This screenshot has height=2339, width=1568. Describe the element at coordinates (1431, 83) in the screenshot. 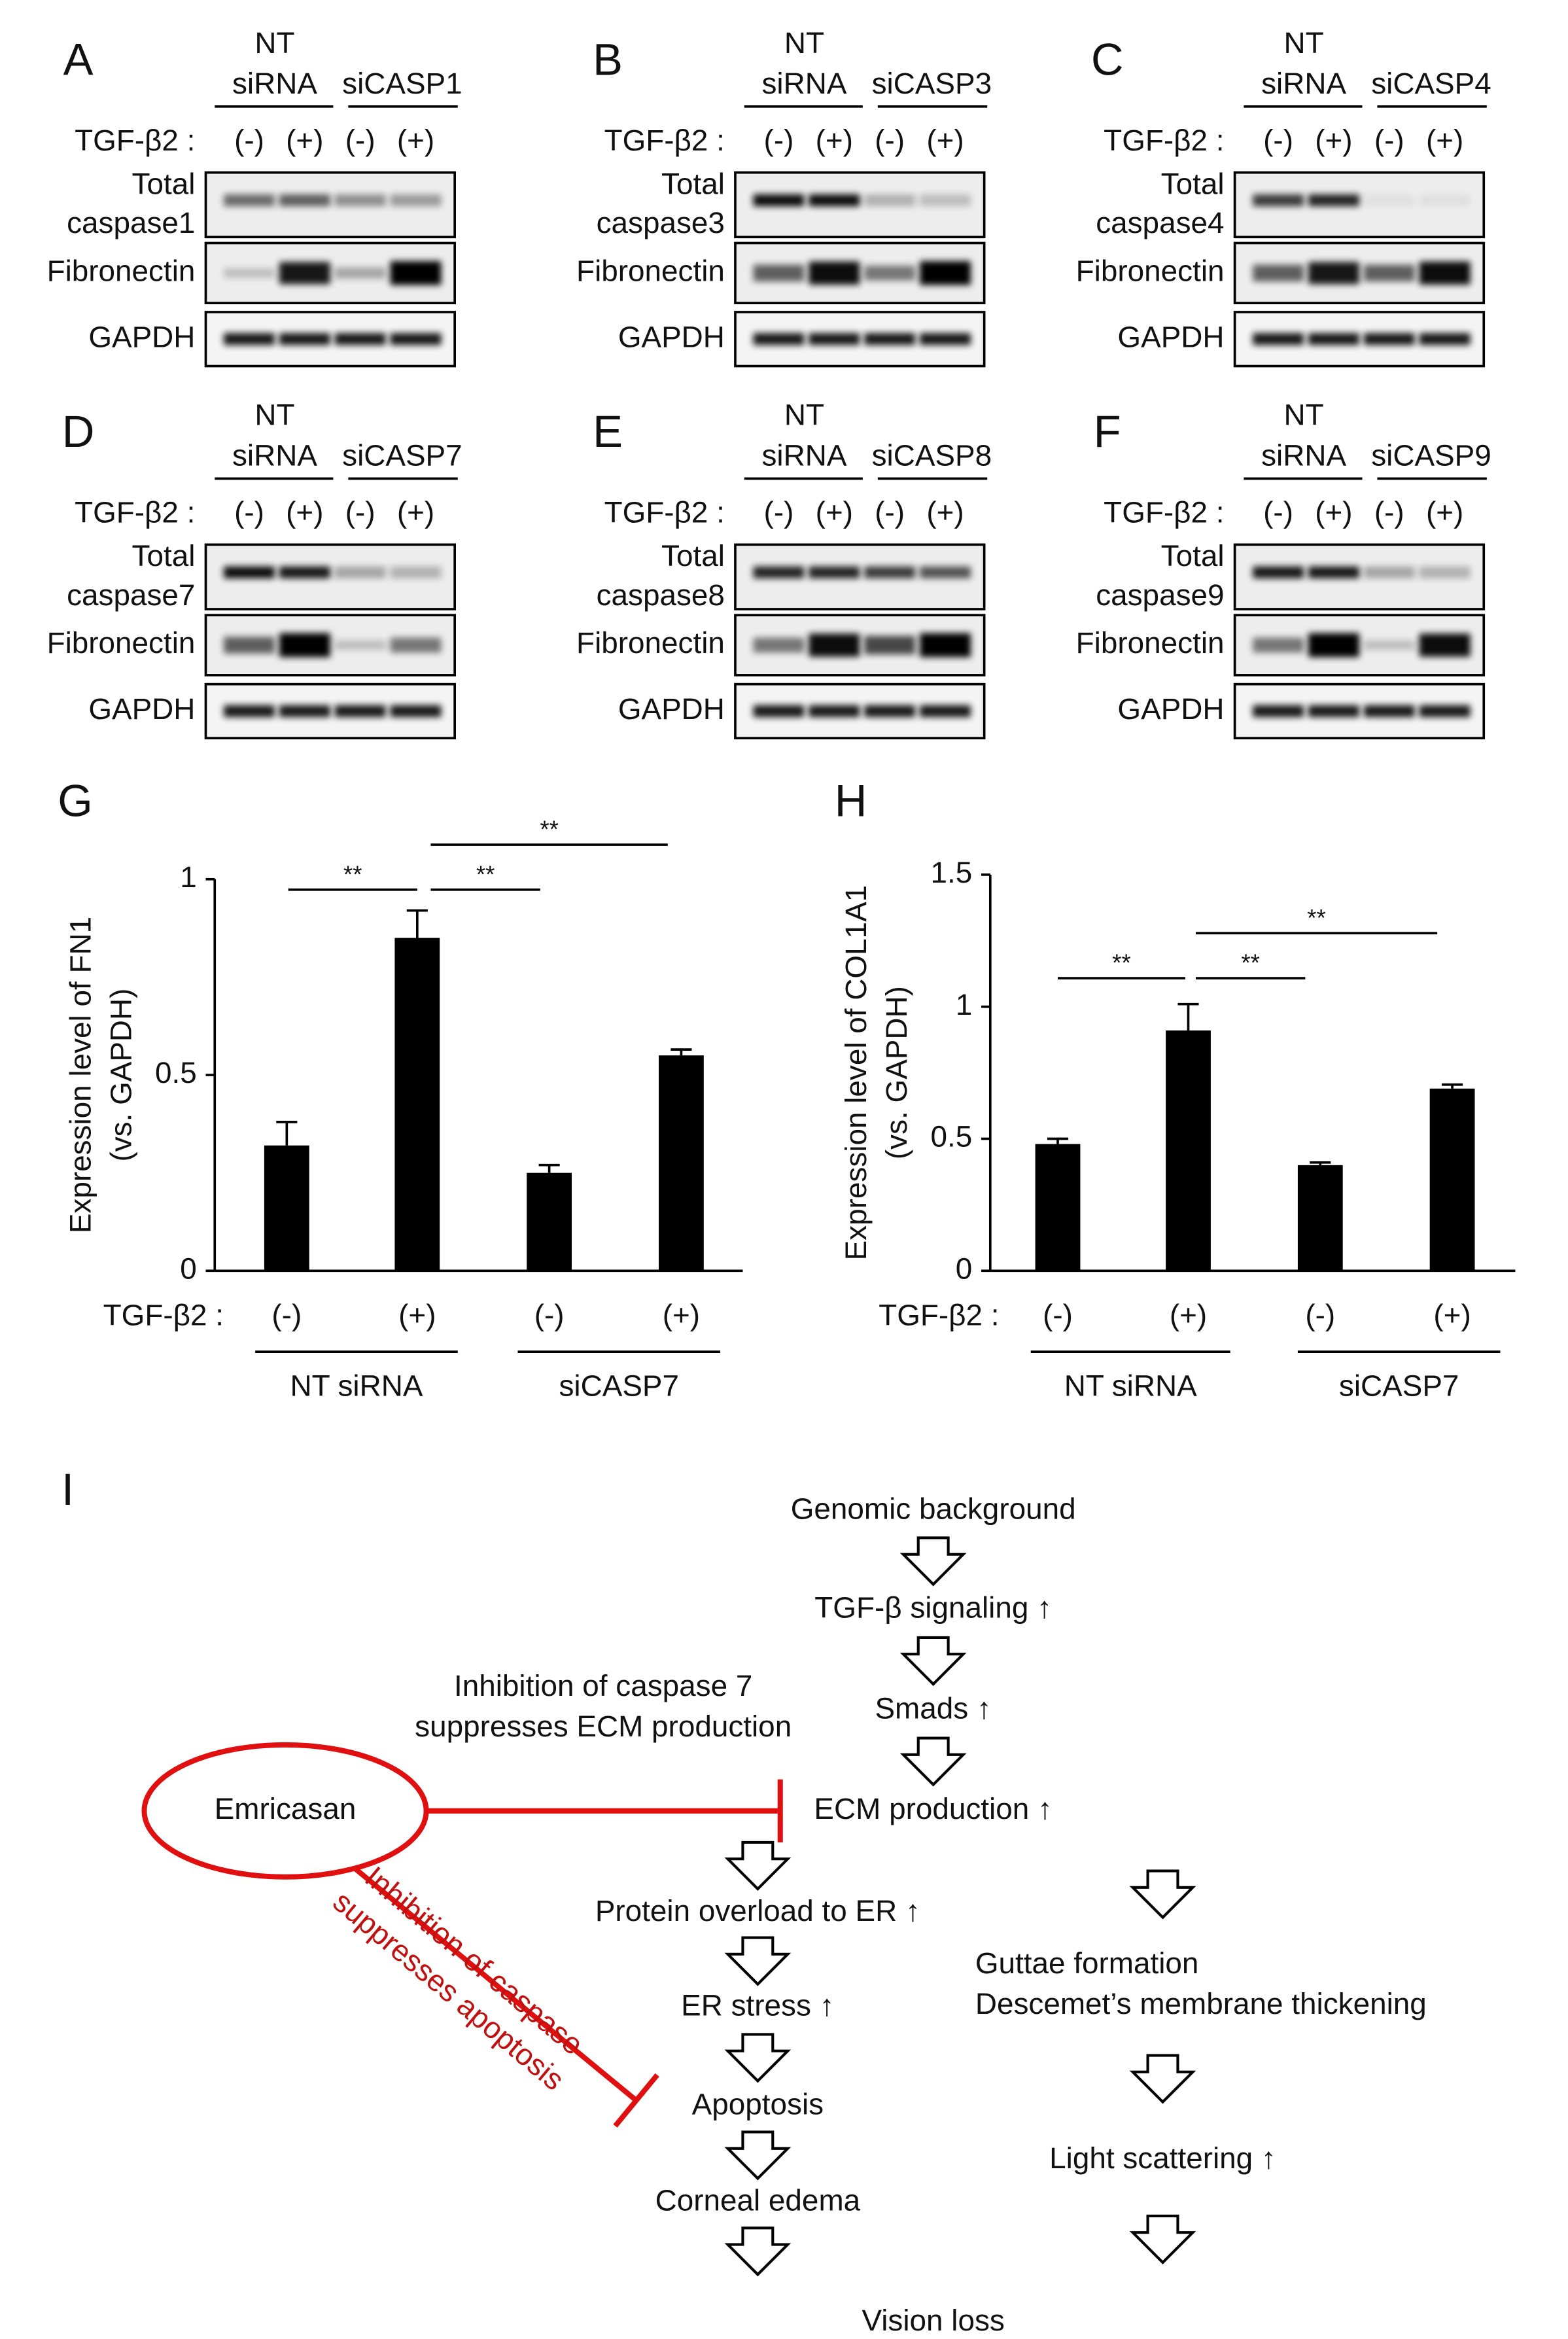

I see `group-label: siCASP4` at that location.